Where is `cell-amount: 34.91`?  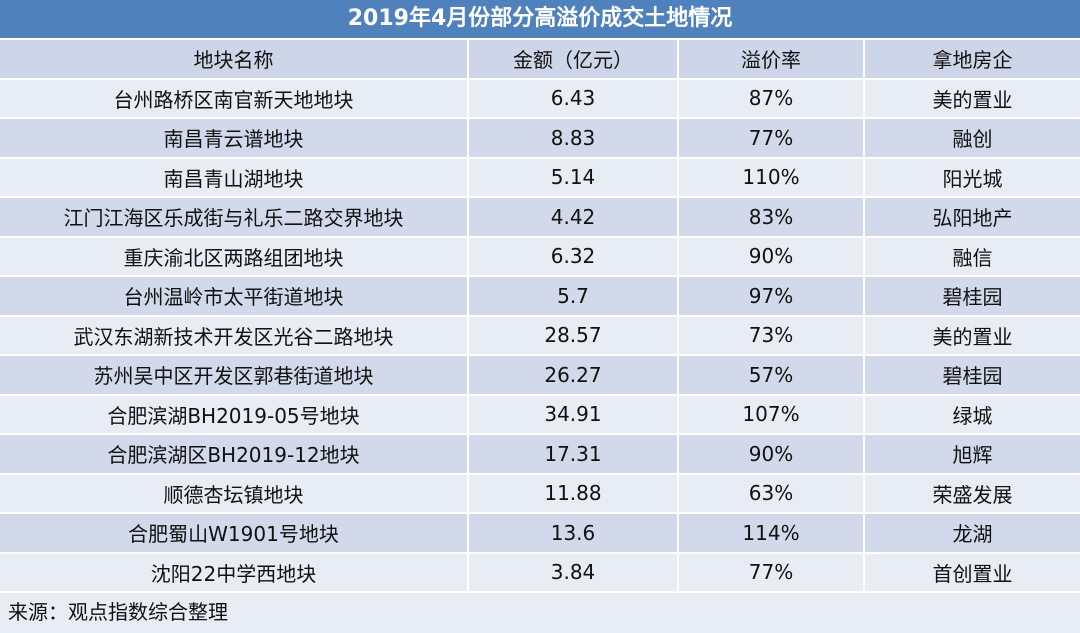 cell-amount: 34.91 is located at coordinates (573, 414).